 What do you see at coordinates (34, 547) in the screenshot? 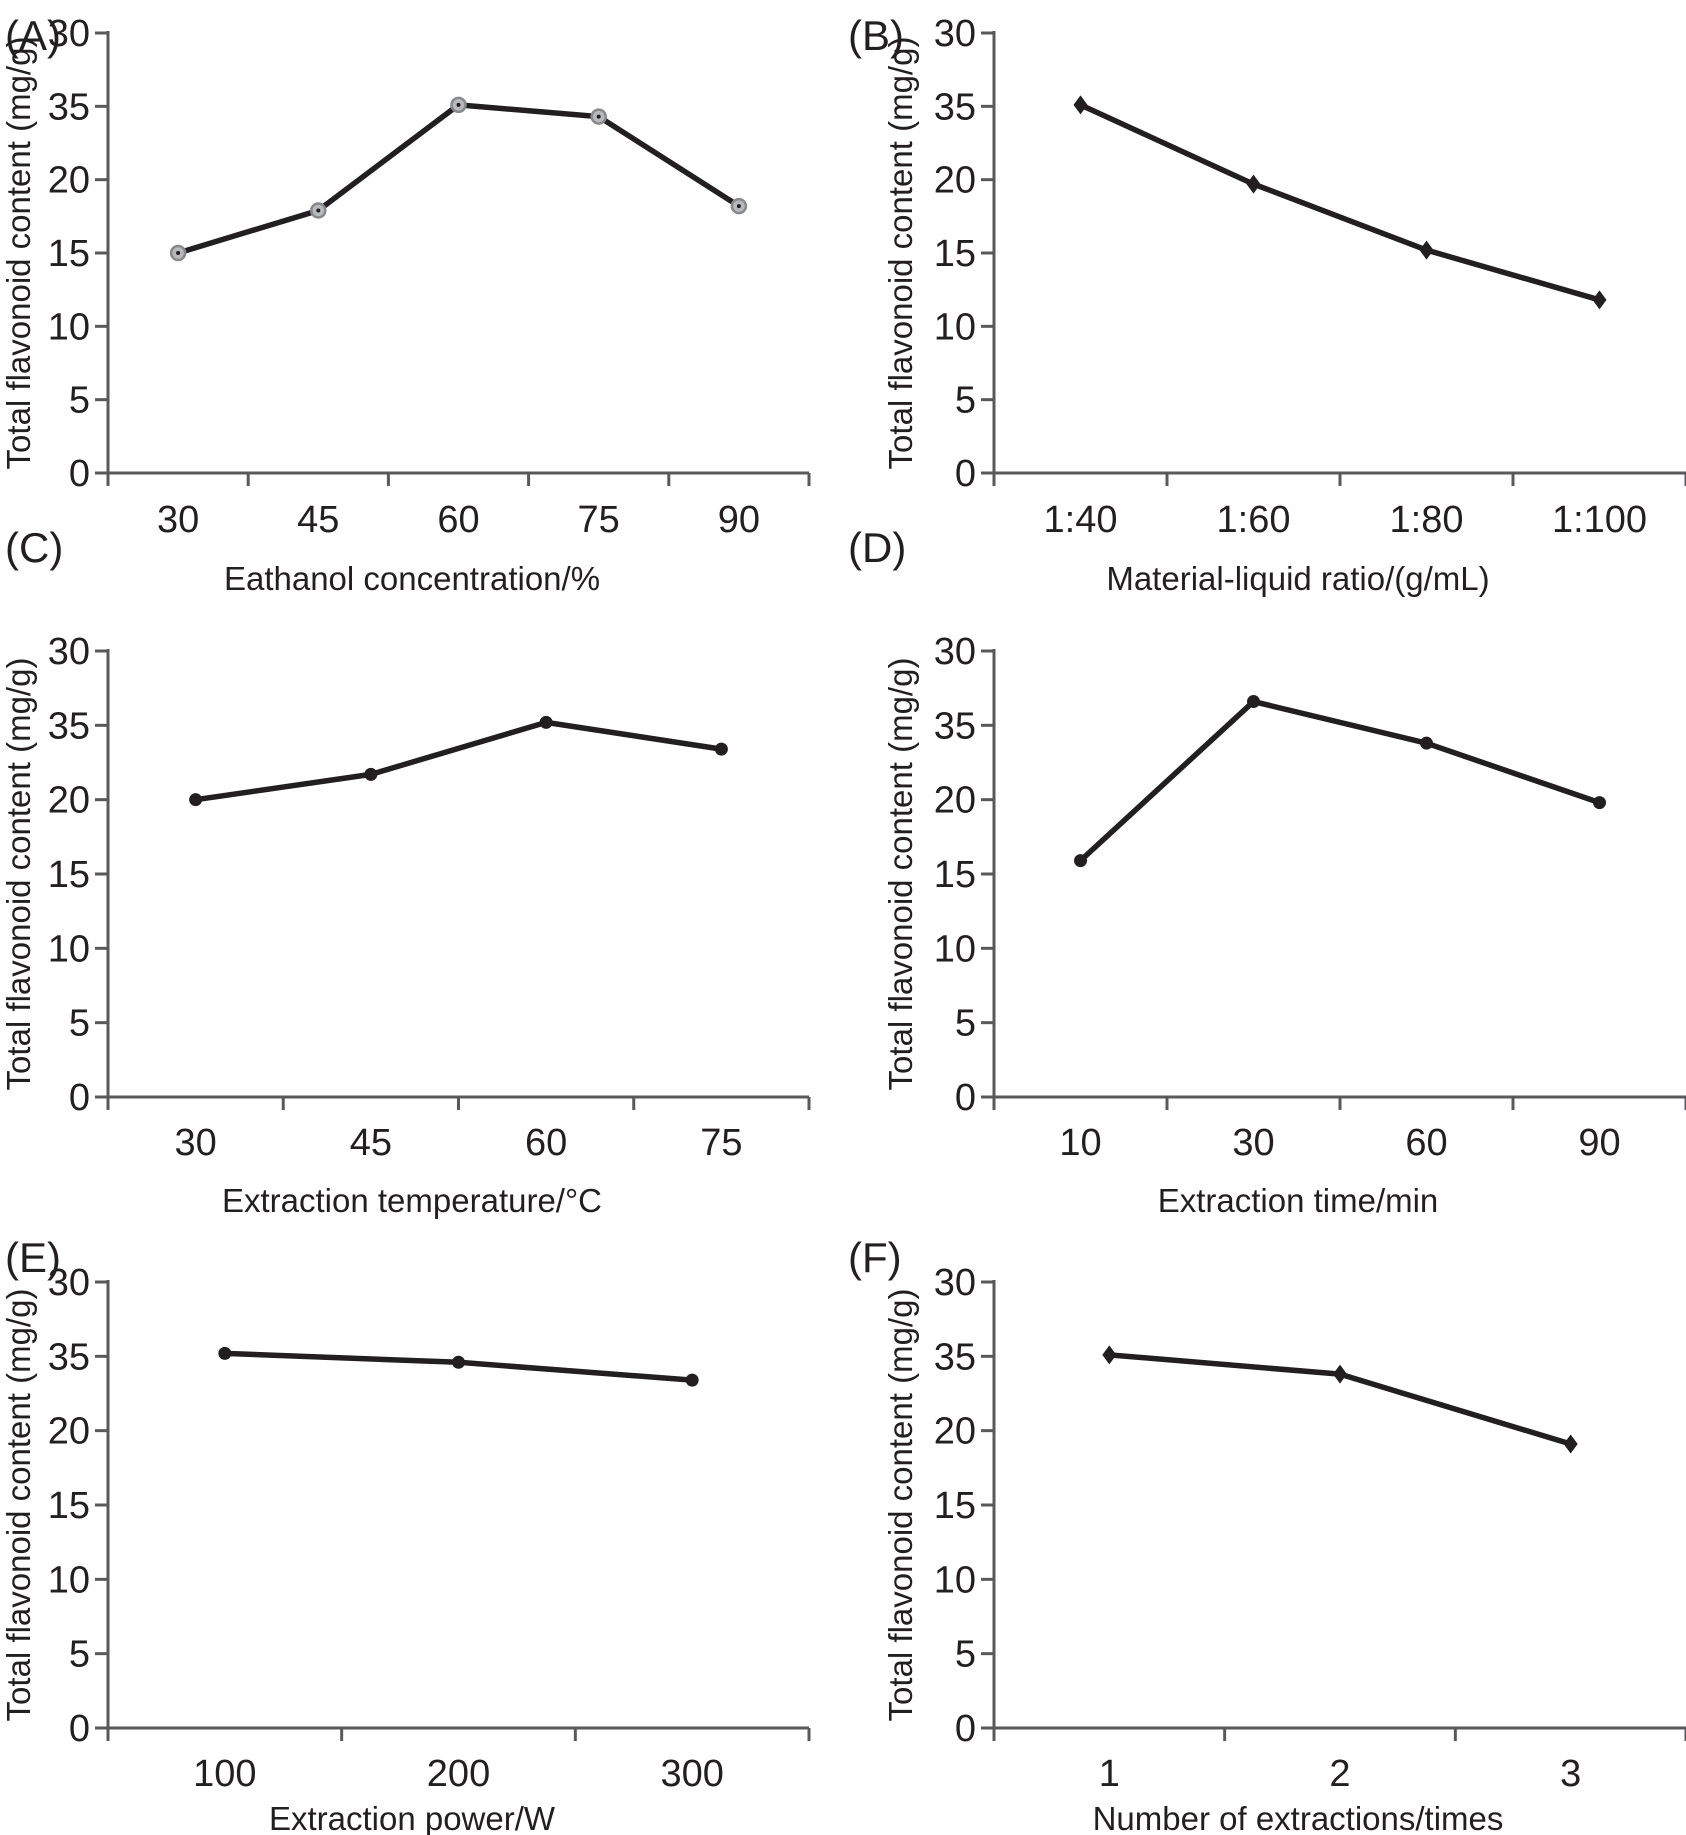
I see `panel-label: (C)` at bounding box center [34, 547].